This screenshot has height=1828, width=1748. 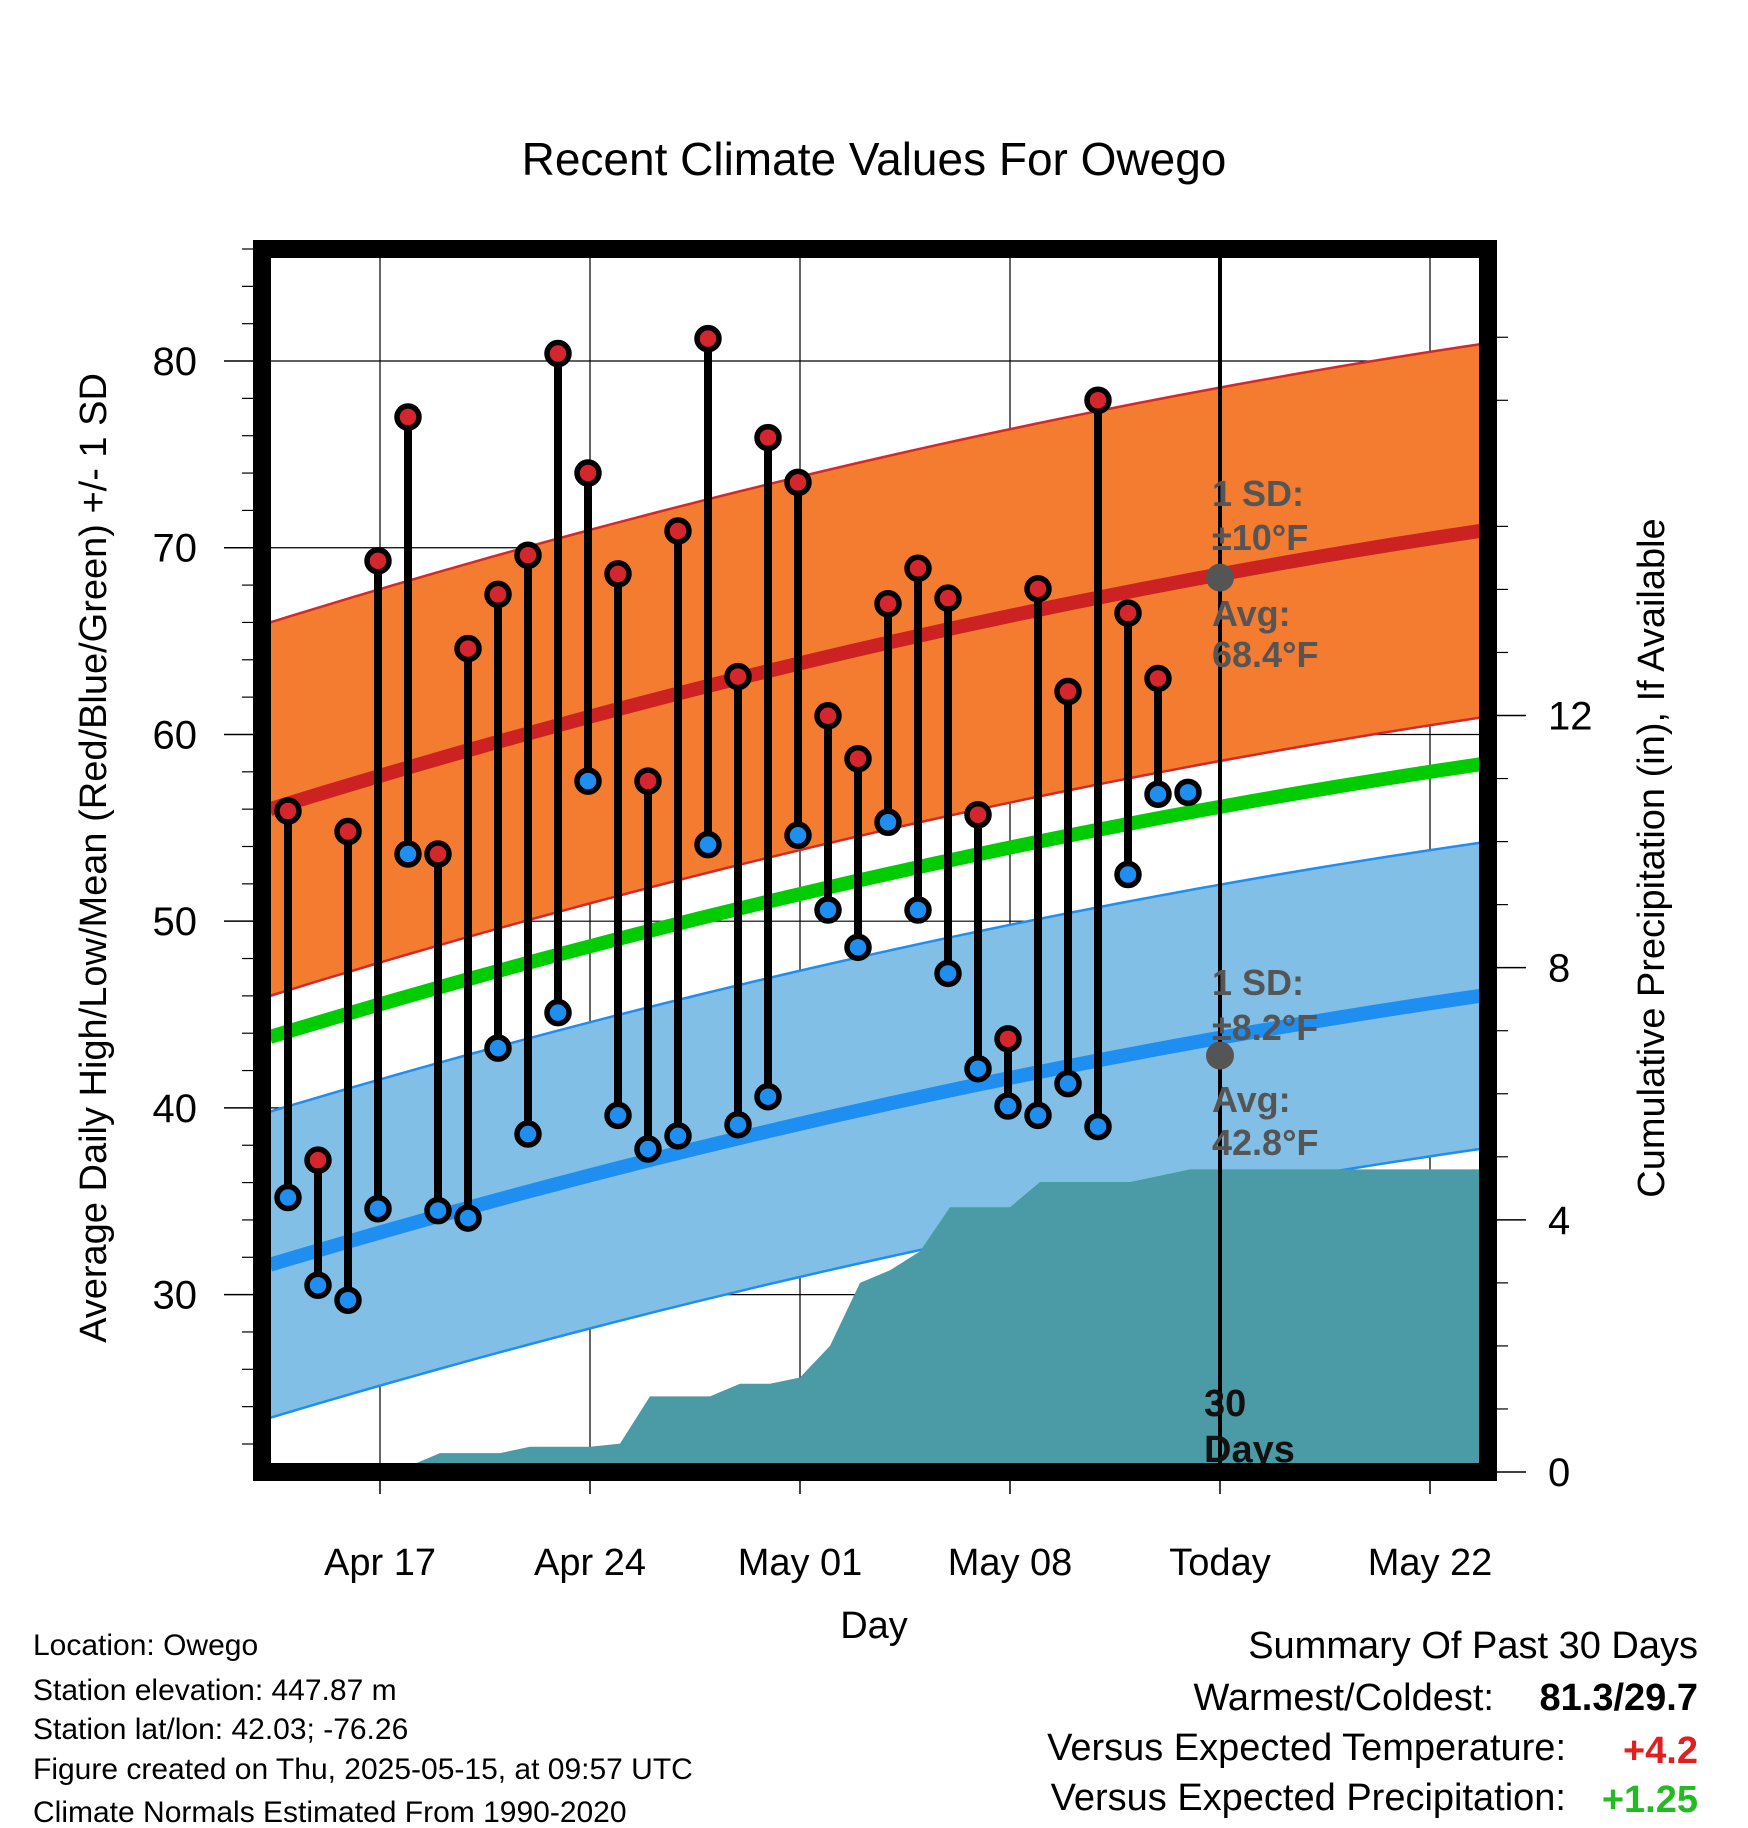 I want to click on warm-cold-value: 81.3/29.7, so click(x=1619, y=1698).